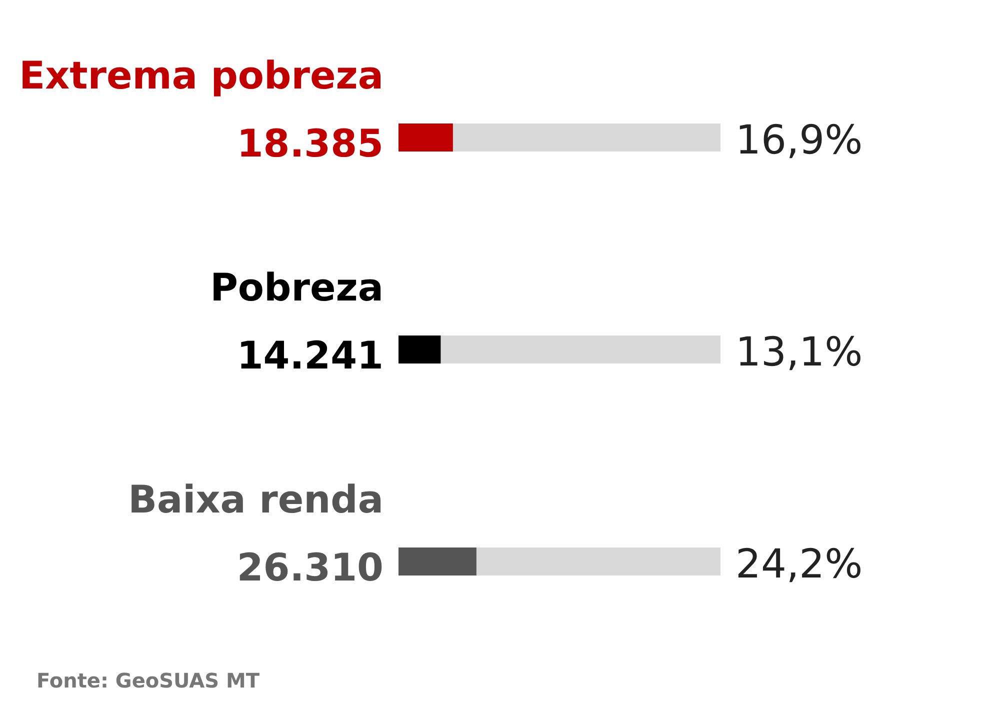 Image resolution: width=984 pixels, height=714 pixels. Describe the element at coordinates (799, 141) in the screenshot. I see `data-label: 16,9%` at that location.